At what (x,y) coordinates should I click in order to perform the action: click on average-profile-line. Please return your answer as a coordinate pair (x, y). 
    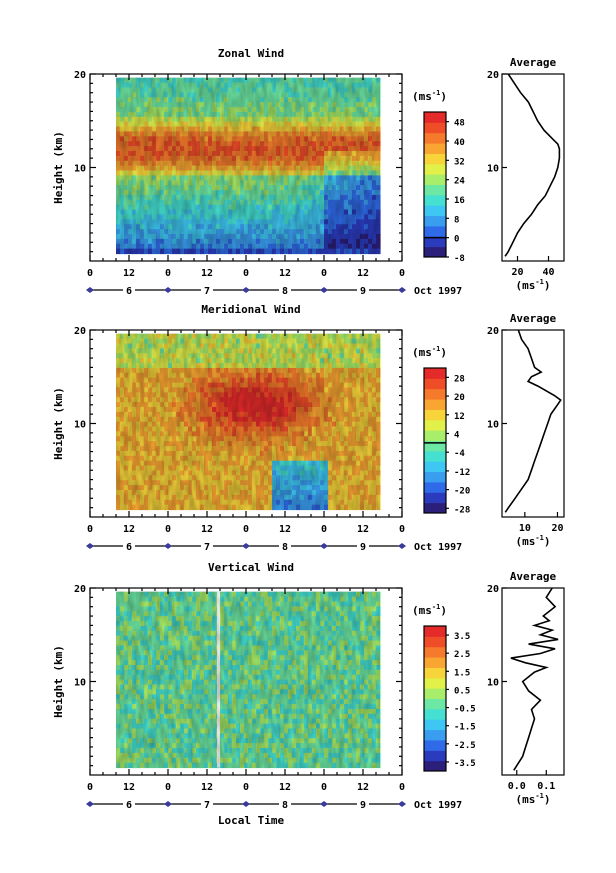
    Looking at the image, I should click on (532, 165).